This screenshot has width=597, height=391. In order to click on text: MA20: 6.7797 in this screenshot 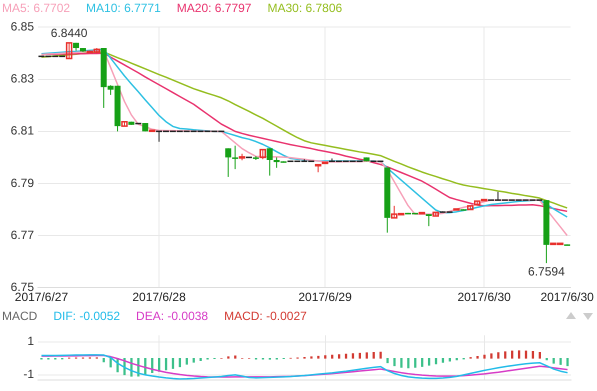, I will do `click(214, 8)`.